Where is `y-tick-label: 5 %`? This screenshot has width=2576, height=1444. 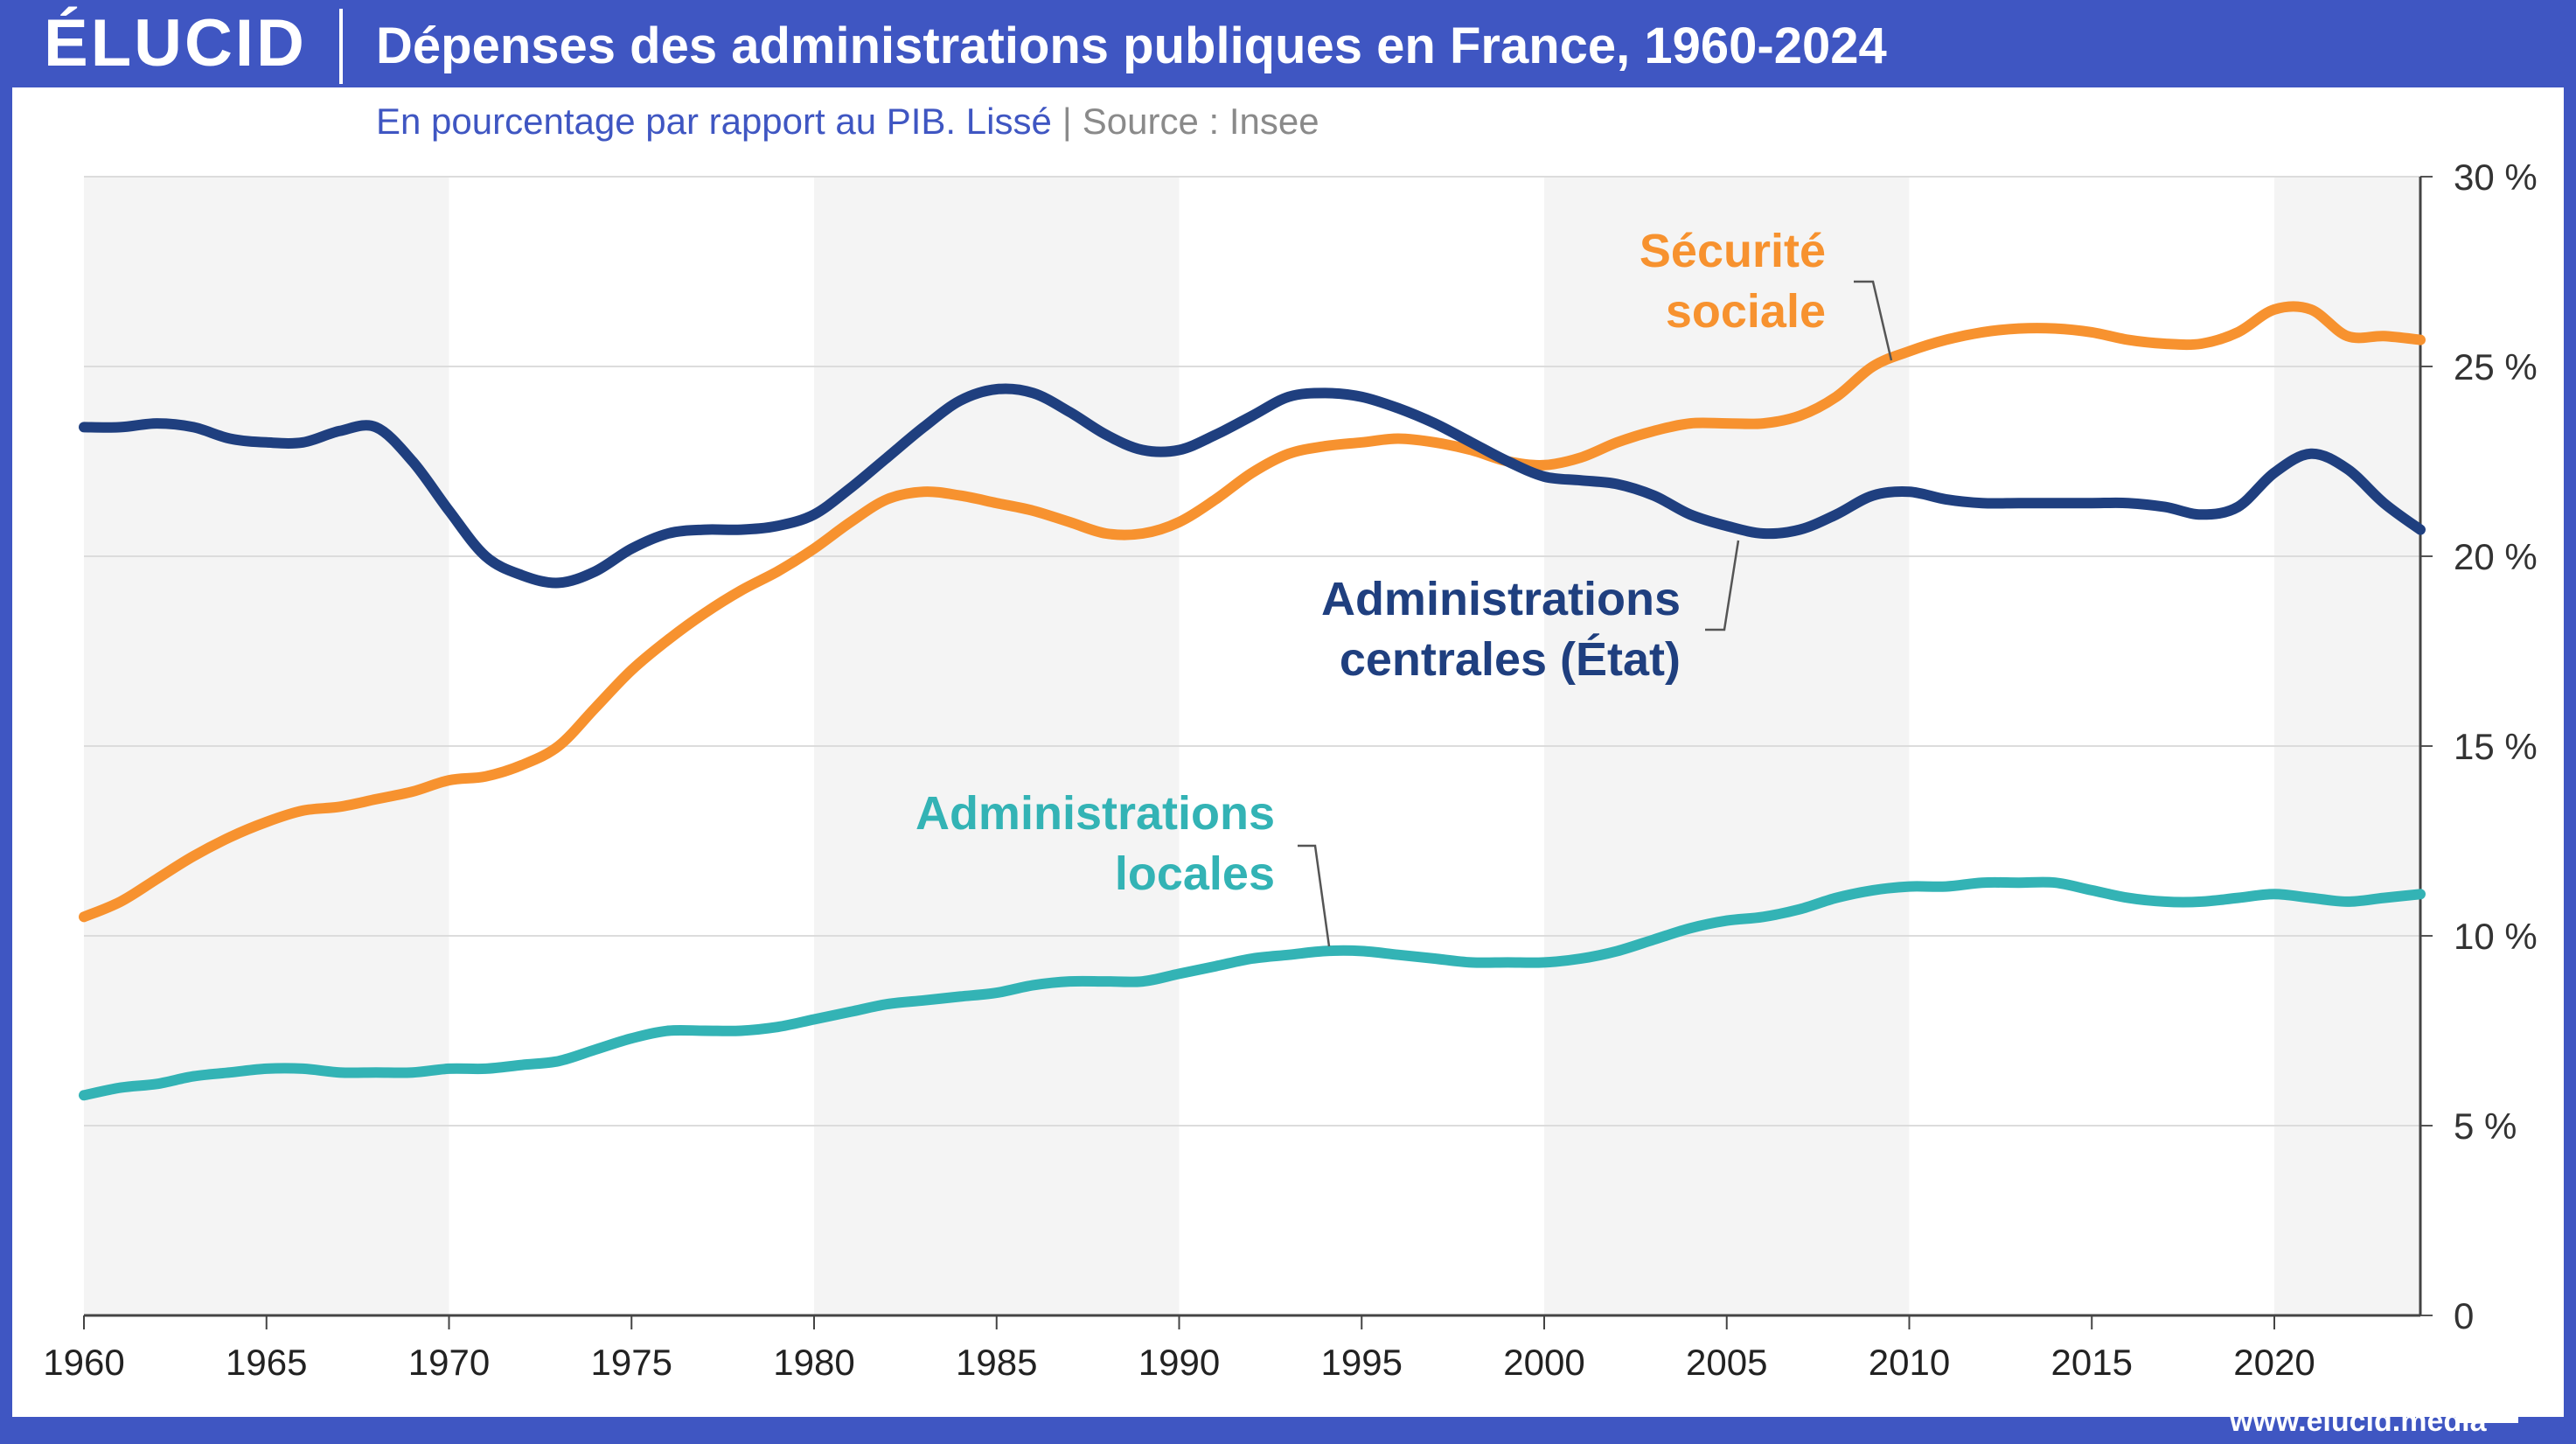
y-tick-label: 5 % is located at coordinates (2485, 1126).